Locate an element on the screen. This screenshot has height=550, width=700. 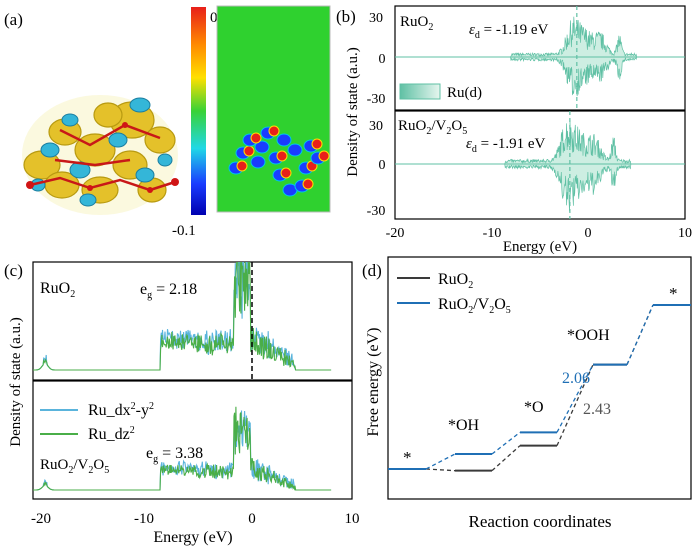
panel-b-xlabel: Energy (eV) is located at coordinates (540, 247).